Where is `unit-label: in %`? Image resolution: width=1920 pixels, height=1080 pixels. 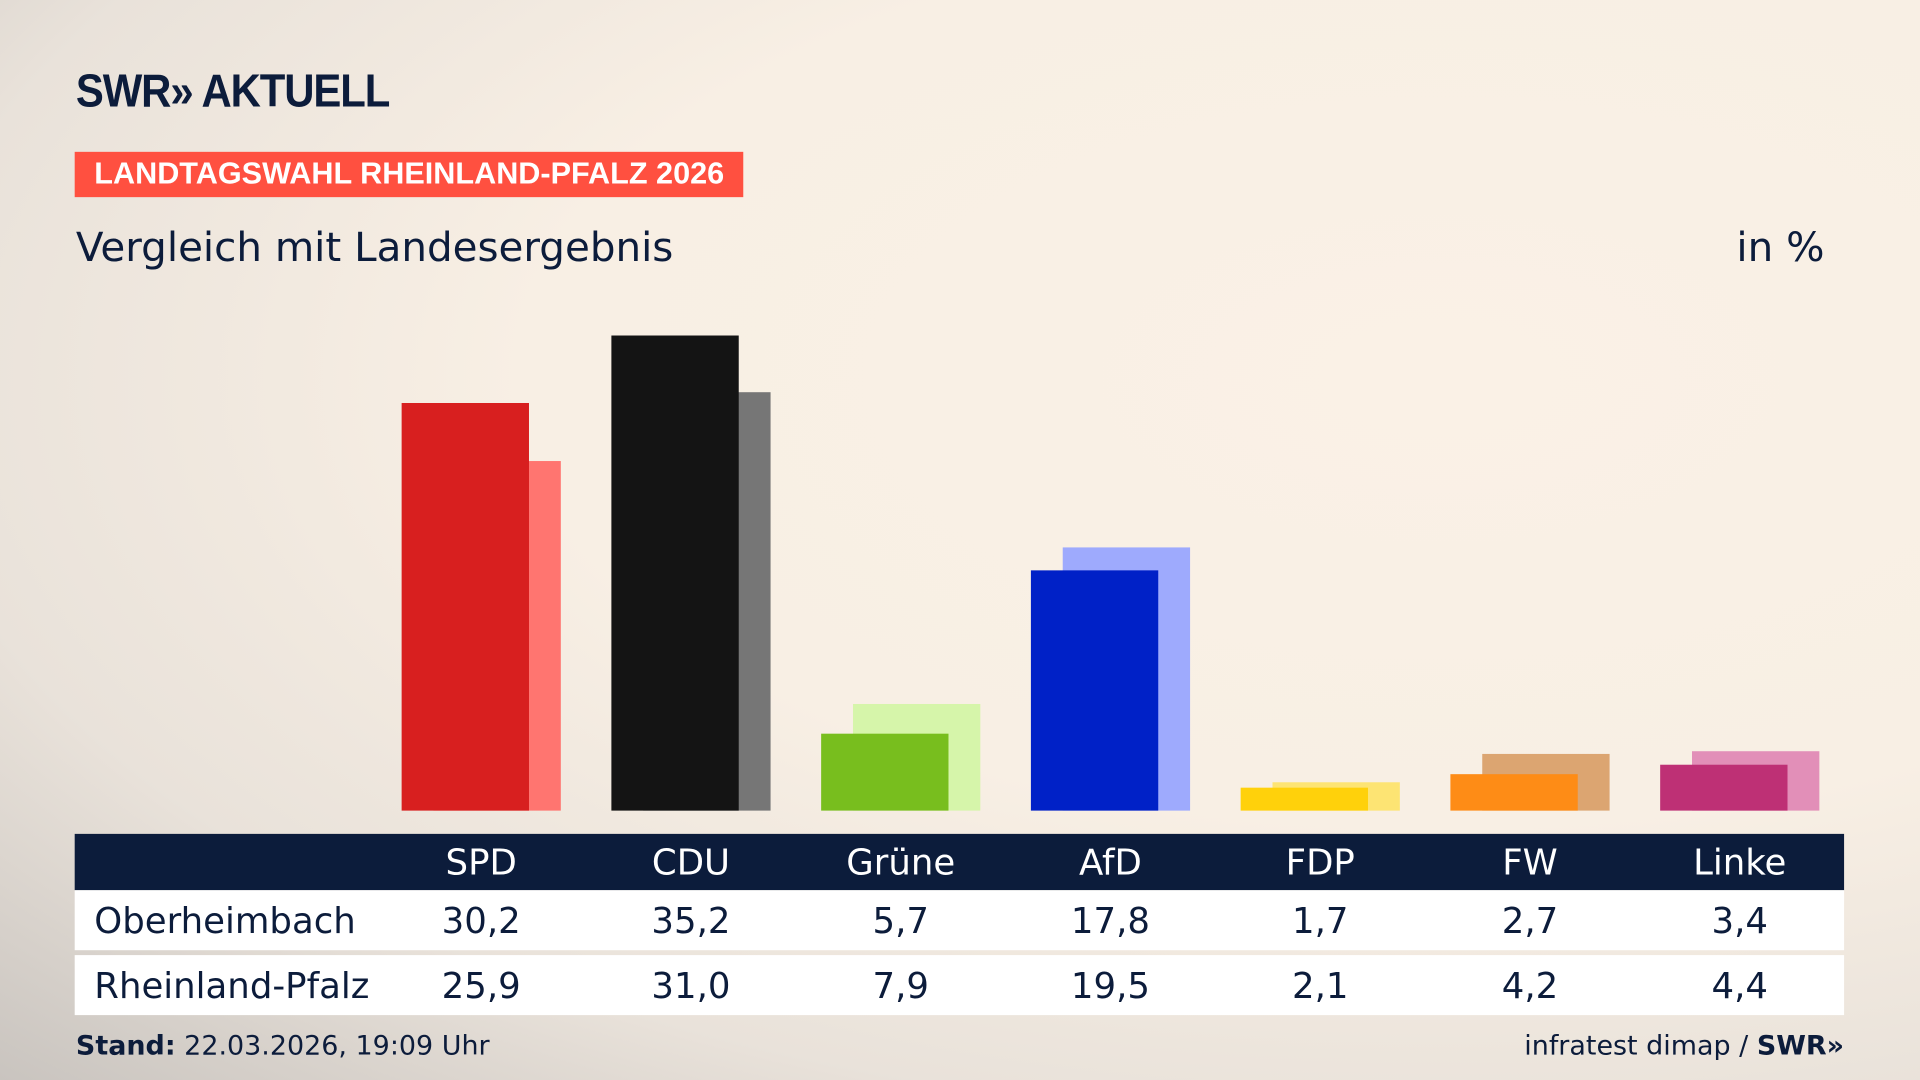 unit-label: in % is located at coordinates (1780, 246).